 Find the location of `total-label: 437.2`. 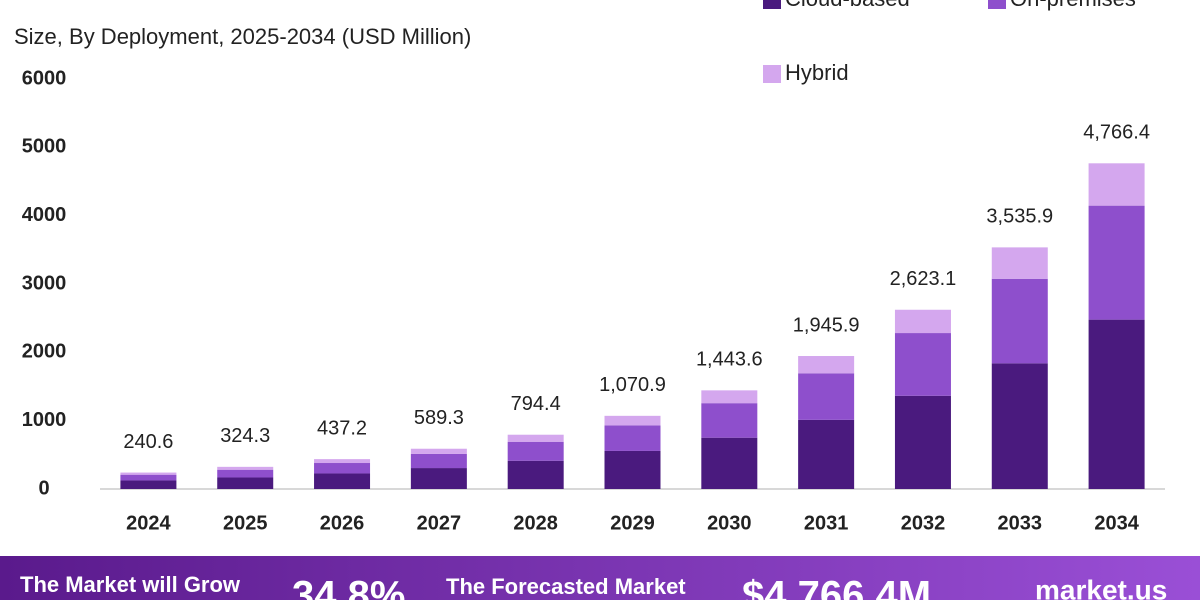

total-label: 437.2 is located at coordinates (342, 428).